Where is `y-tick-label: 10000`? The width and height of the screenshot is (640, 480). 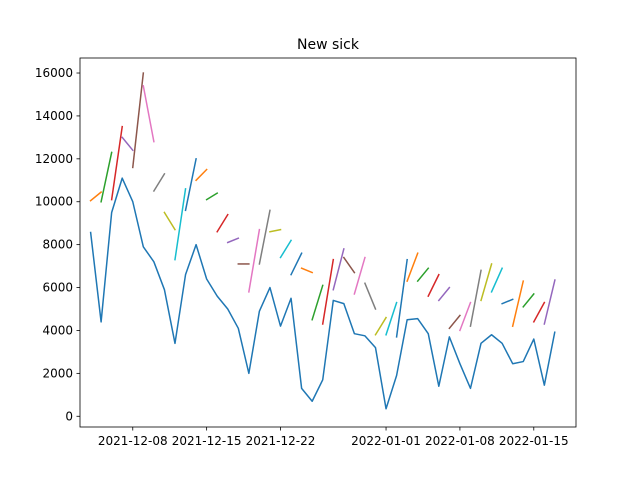 y-tick-label: 10000 is located at coordinates (54, 202).